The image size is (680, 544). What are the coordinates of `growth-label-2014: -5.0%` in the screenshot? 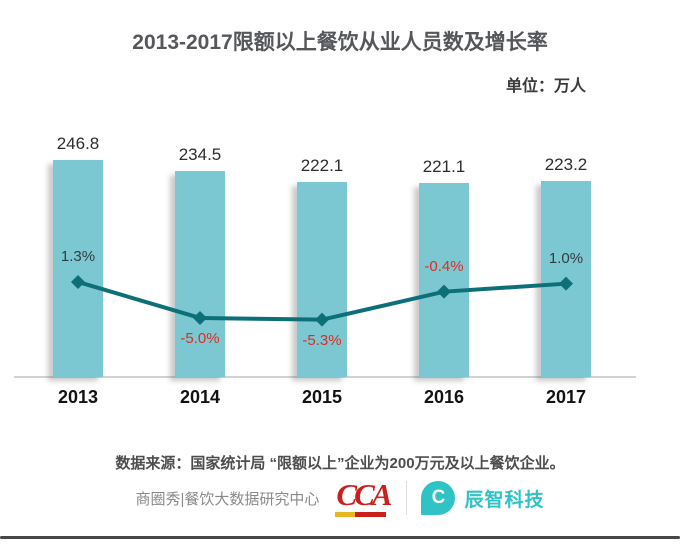 It's located at (200, 338).